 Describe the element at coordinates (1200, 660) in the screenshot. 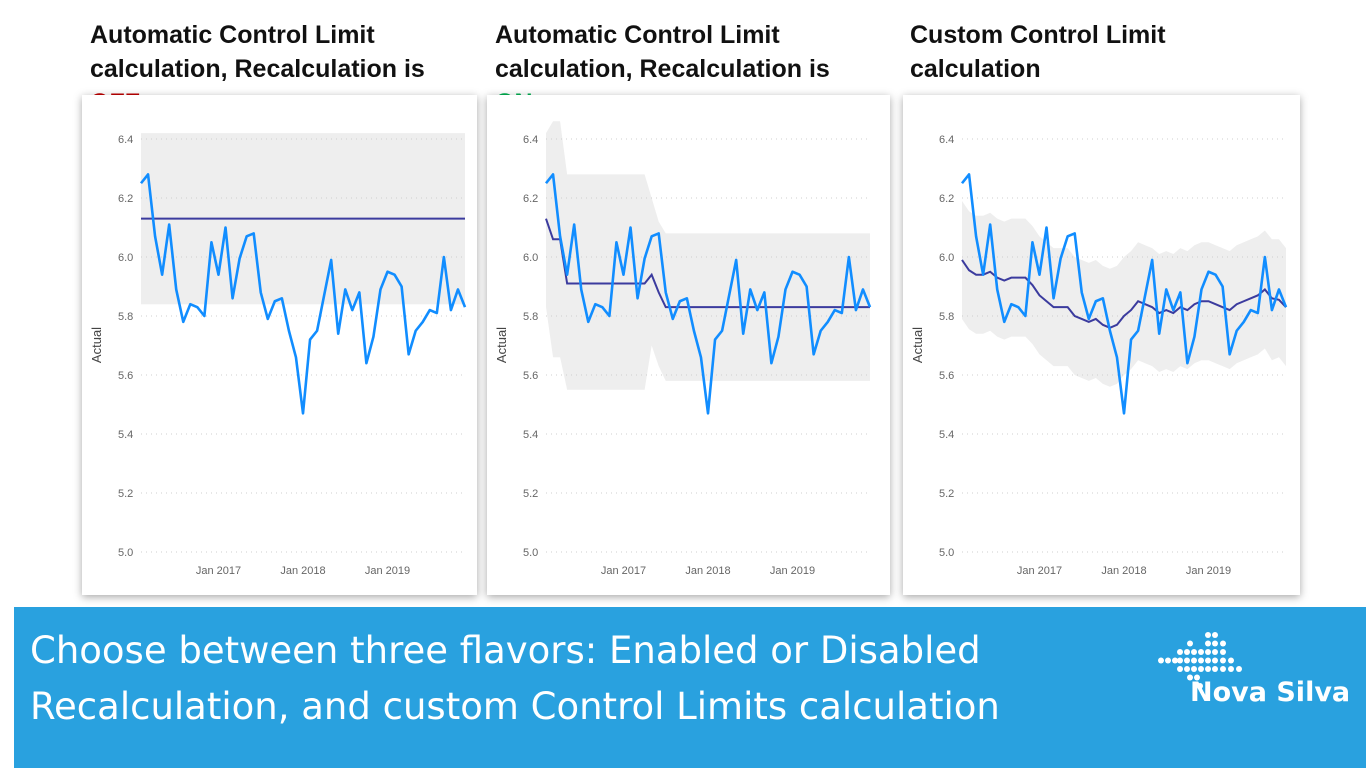

I see `logo-dots-icon` at that location.